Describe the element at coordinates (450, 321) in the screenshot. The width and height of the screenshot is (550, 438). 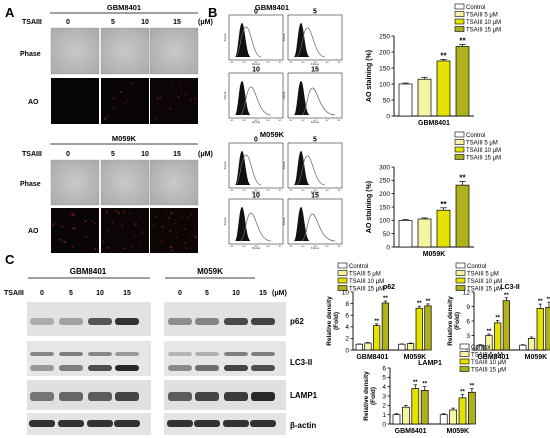
I see `y-axis-label: Relative density` at that location.